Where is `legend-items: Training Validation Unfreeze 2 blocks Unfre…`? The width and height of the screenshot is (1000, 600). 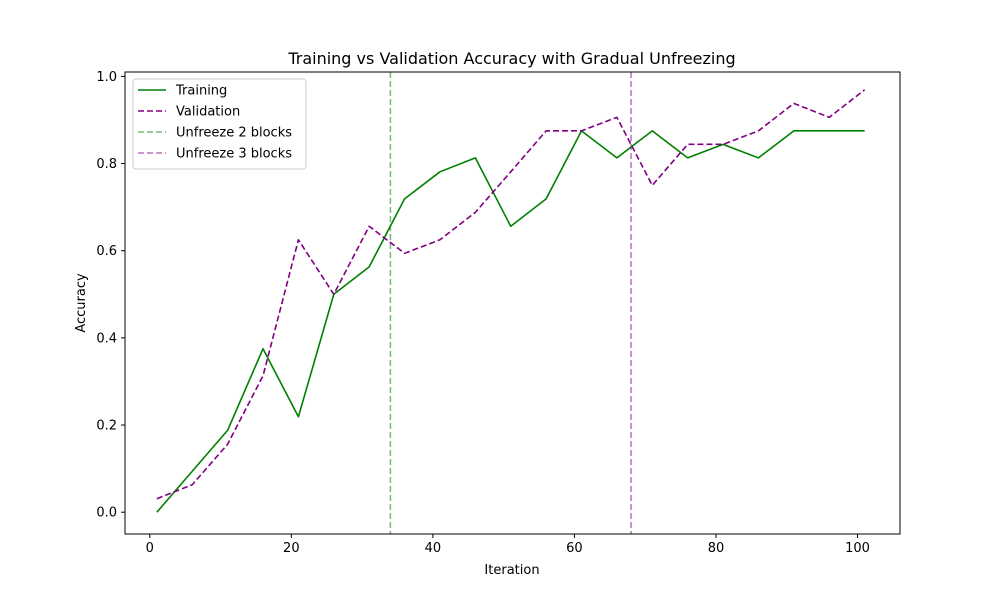 legend-items: Training Validation Unfreeze 2 blocks Unfre… is located at coordinates (215, 123).